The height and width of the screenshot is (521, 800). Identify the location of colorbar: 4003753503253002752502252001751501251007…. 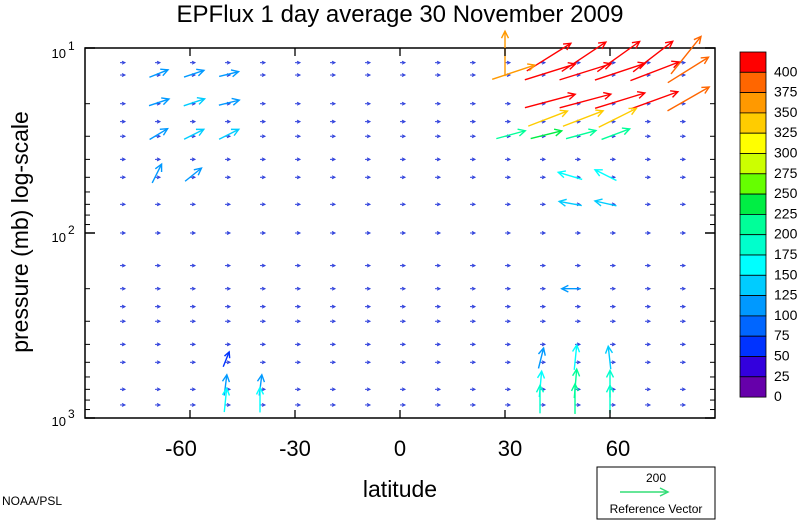
(768, 227).